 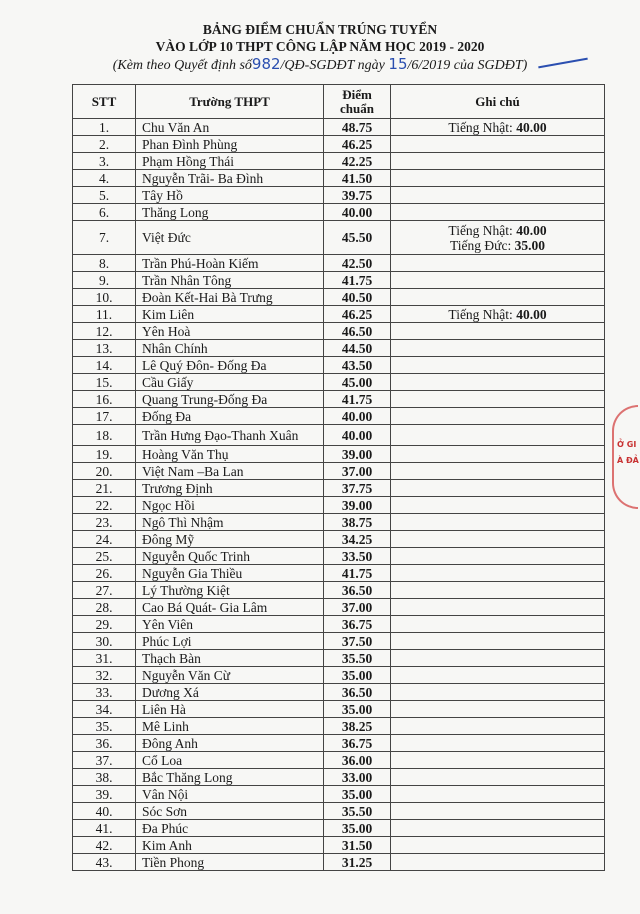 What do you see at coordinates (357, 212) in the screenshot?
I see `row-score: 40.00` at bounding box center [357, 212].